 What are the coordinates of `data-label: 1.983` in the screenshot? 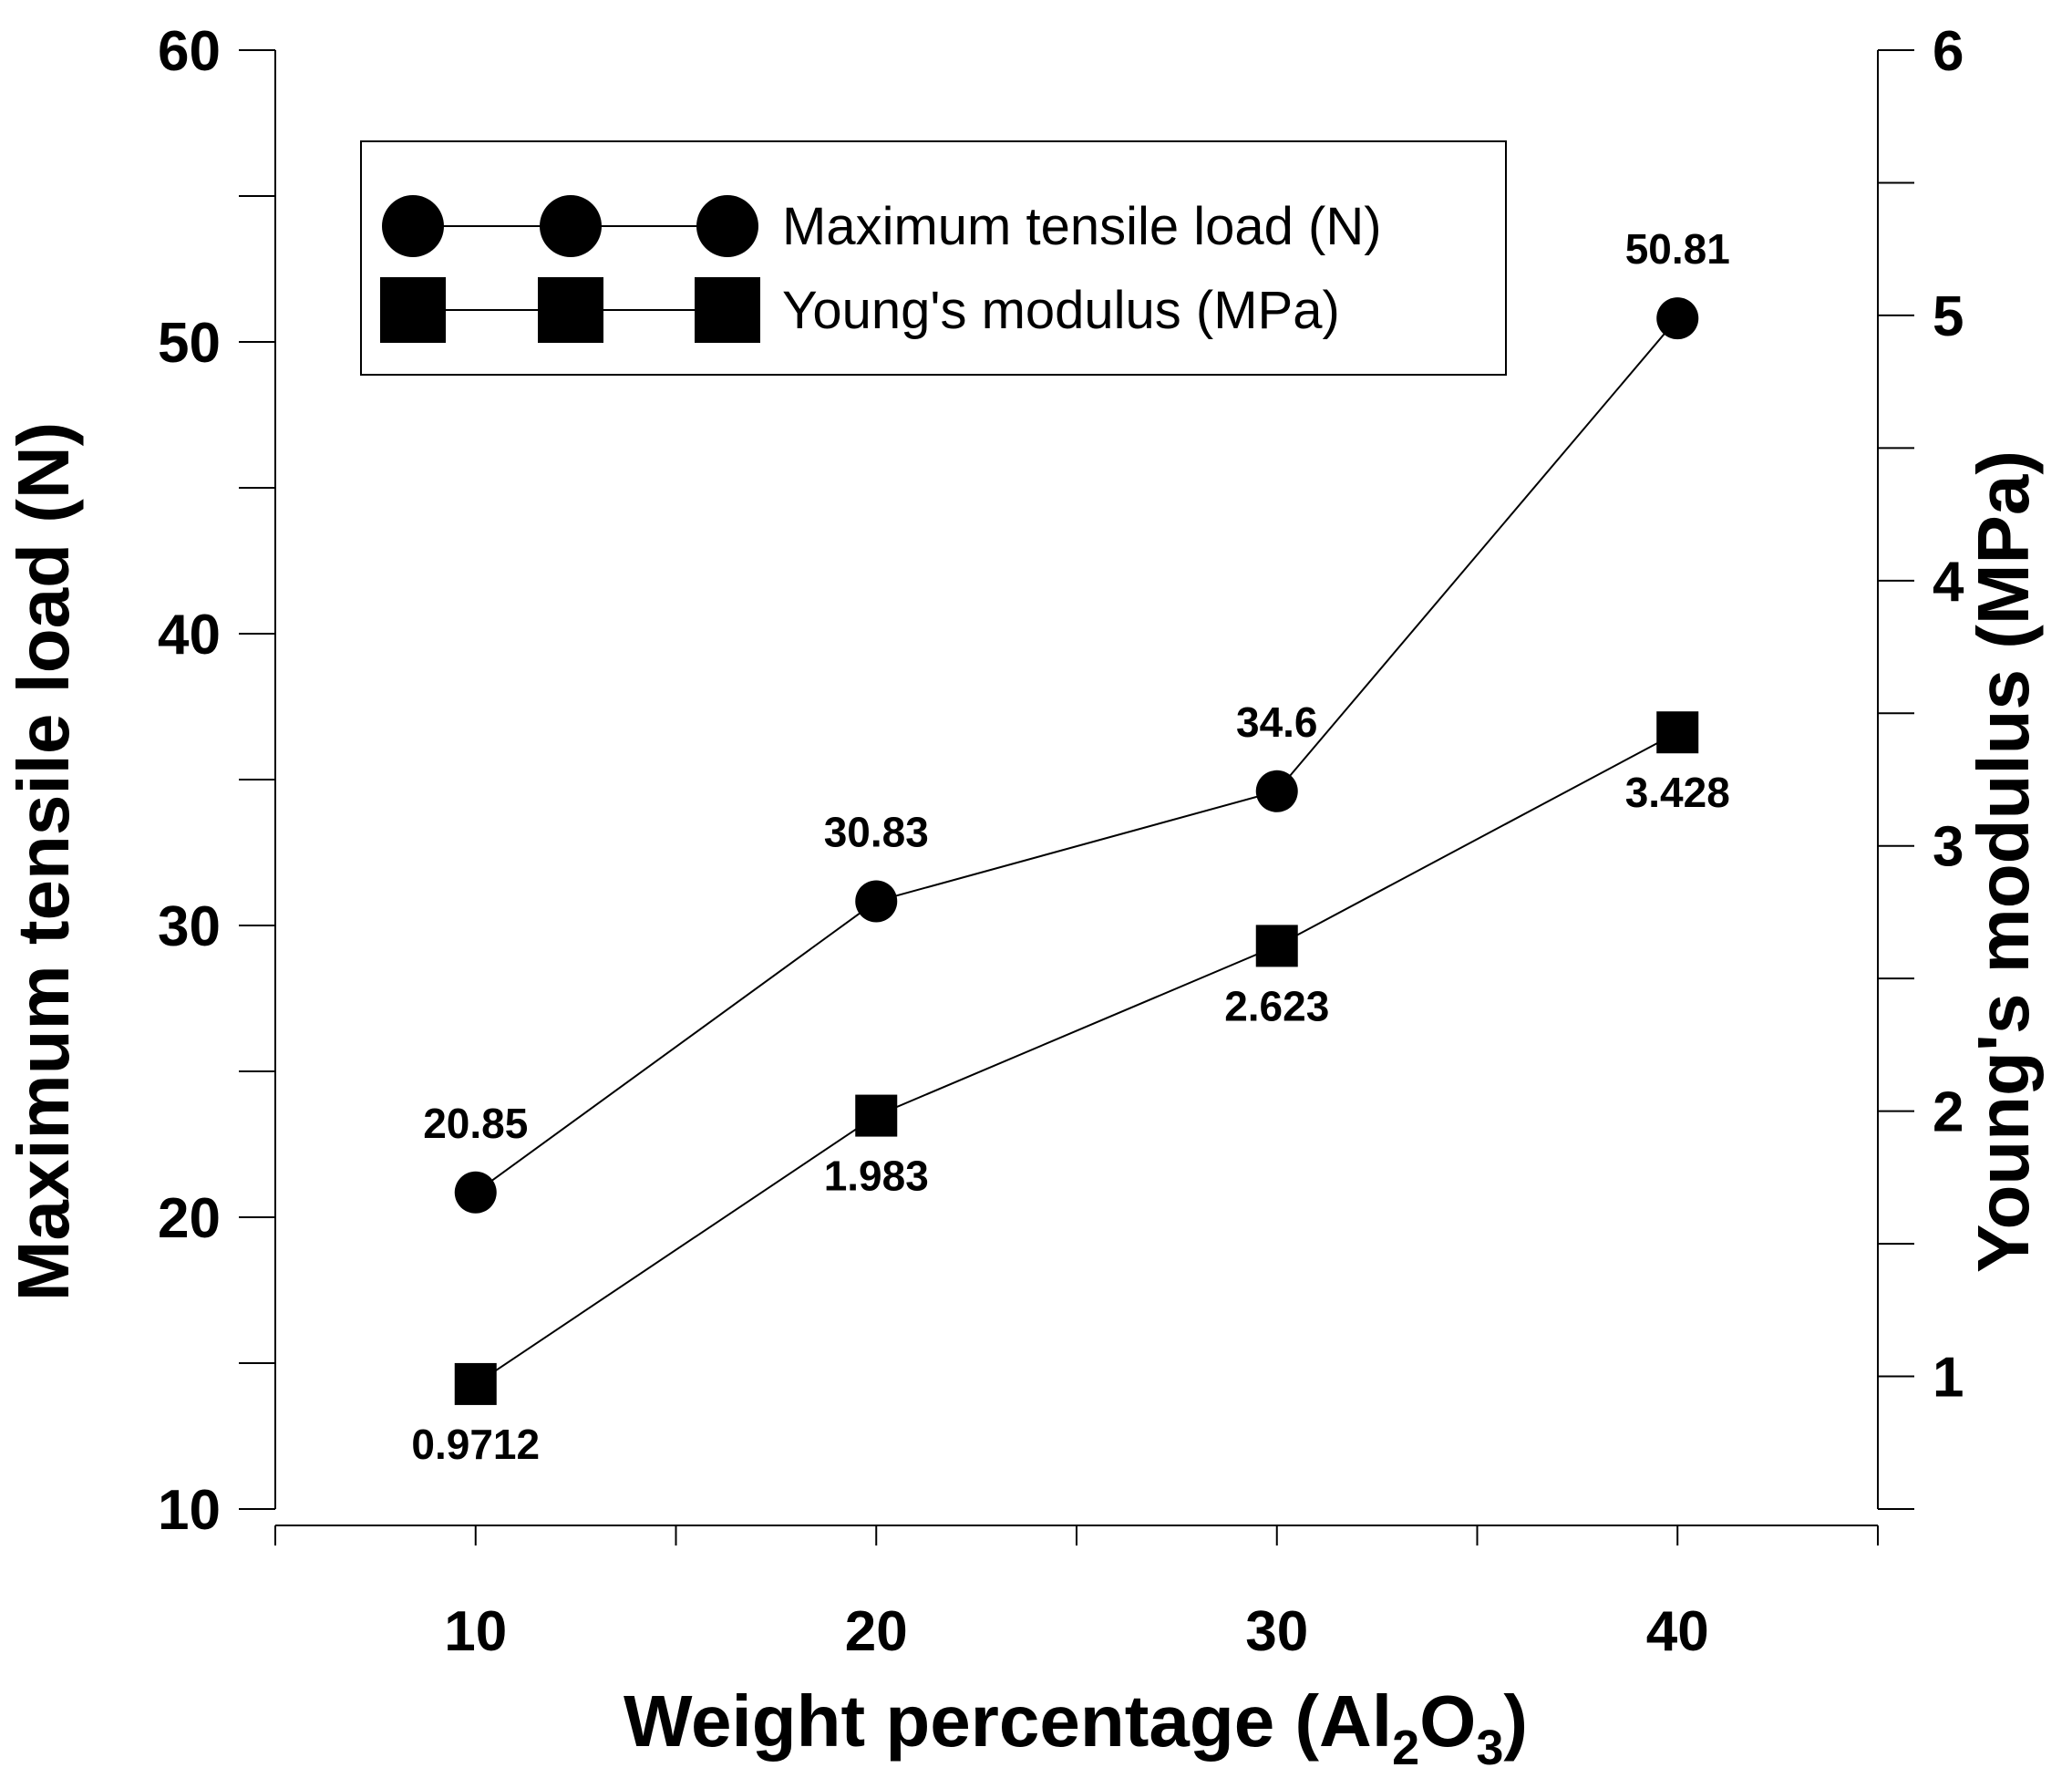 It's located at (876, 1176).